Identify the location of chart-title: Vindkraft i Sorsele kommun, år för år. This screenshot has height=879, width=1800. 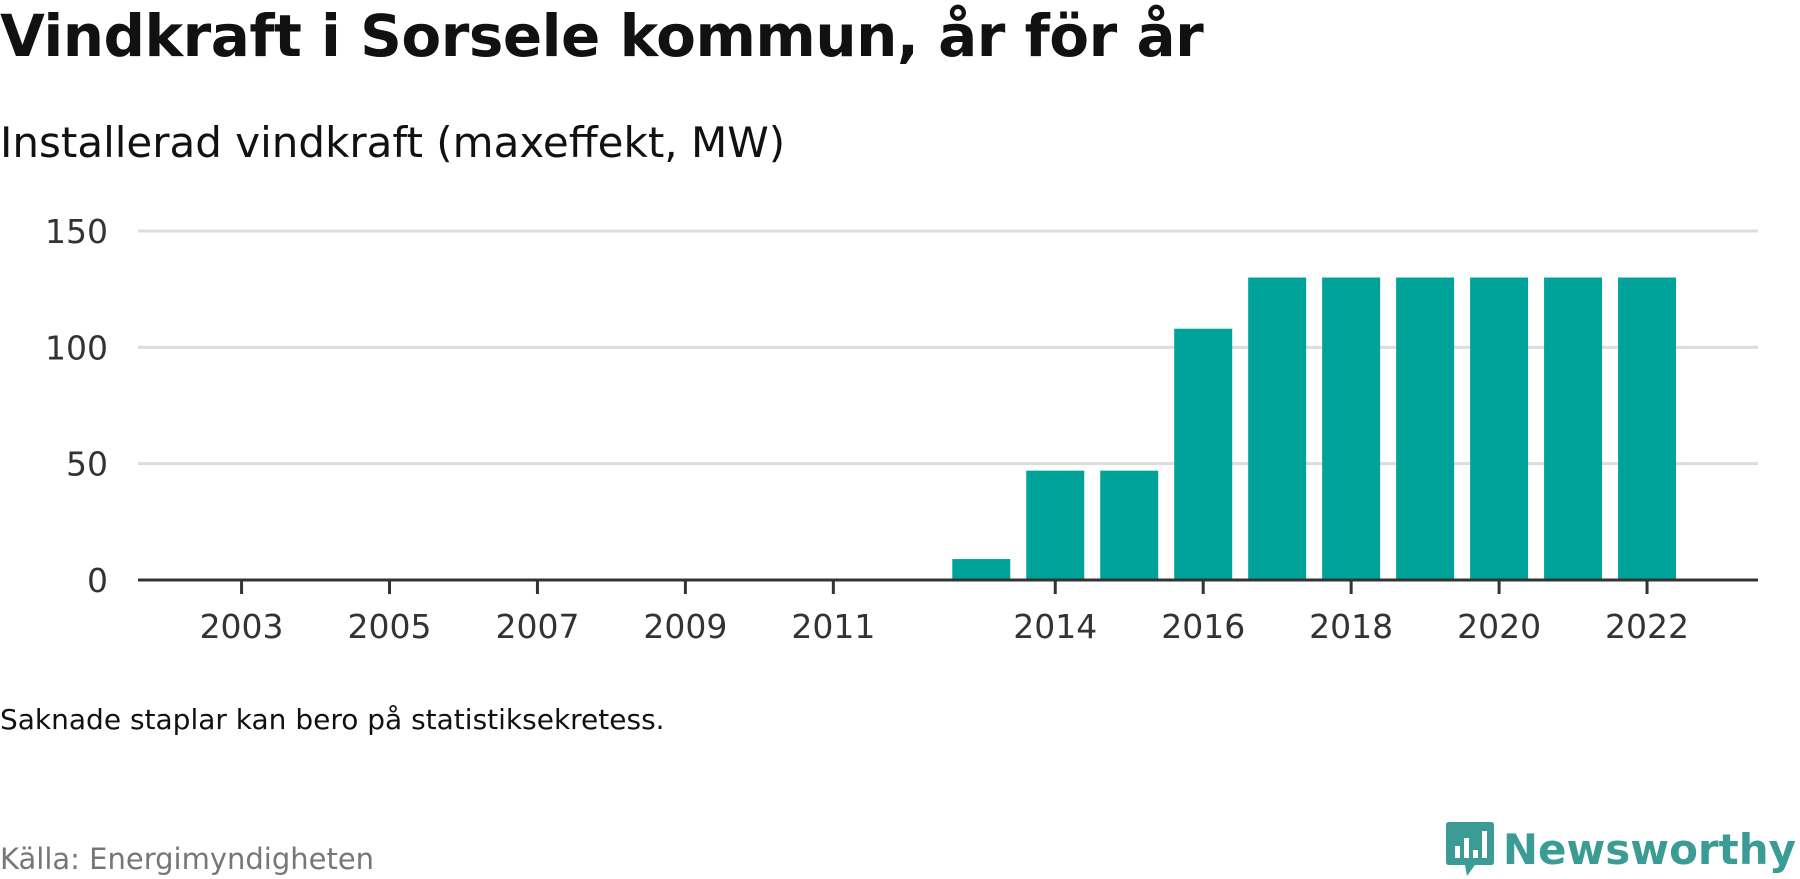
(602, 36).